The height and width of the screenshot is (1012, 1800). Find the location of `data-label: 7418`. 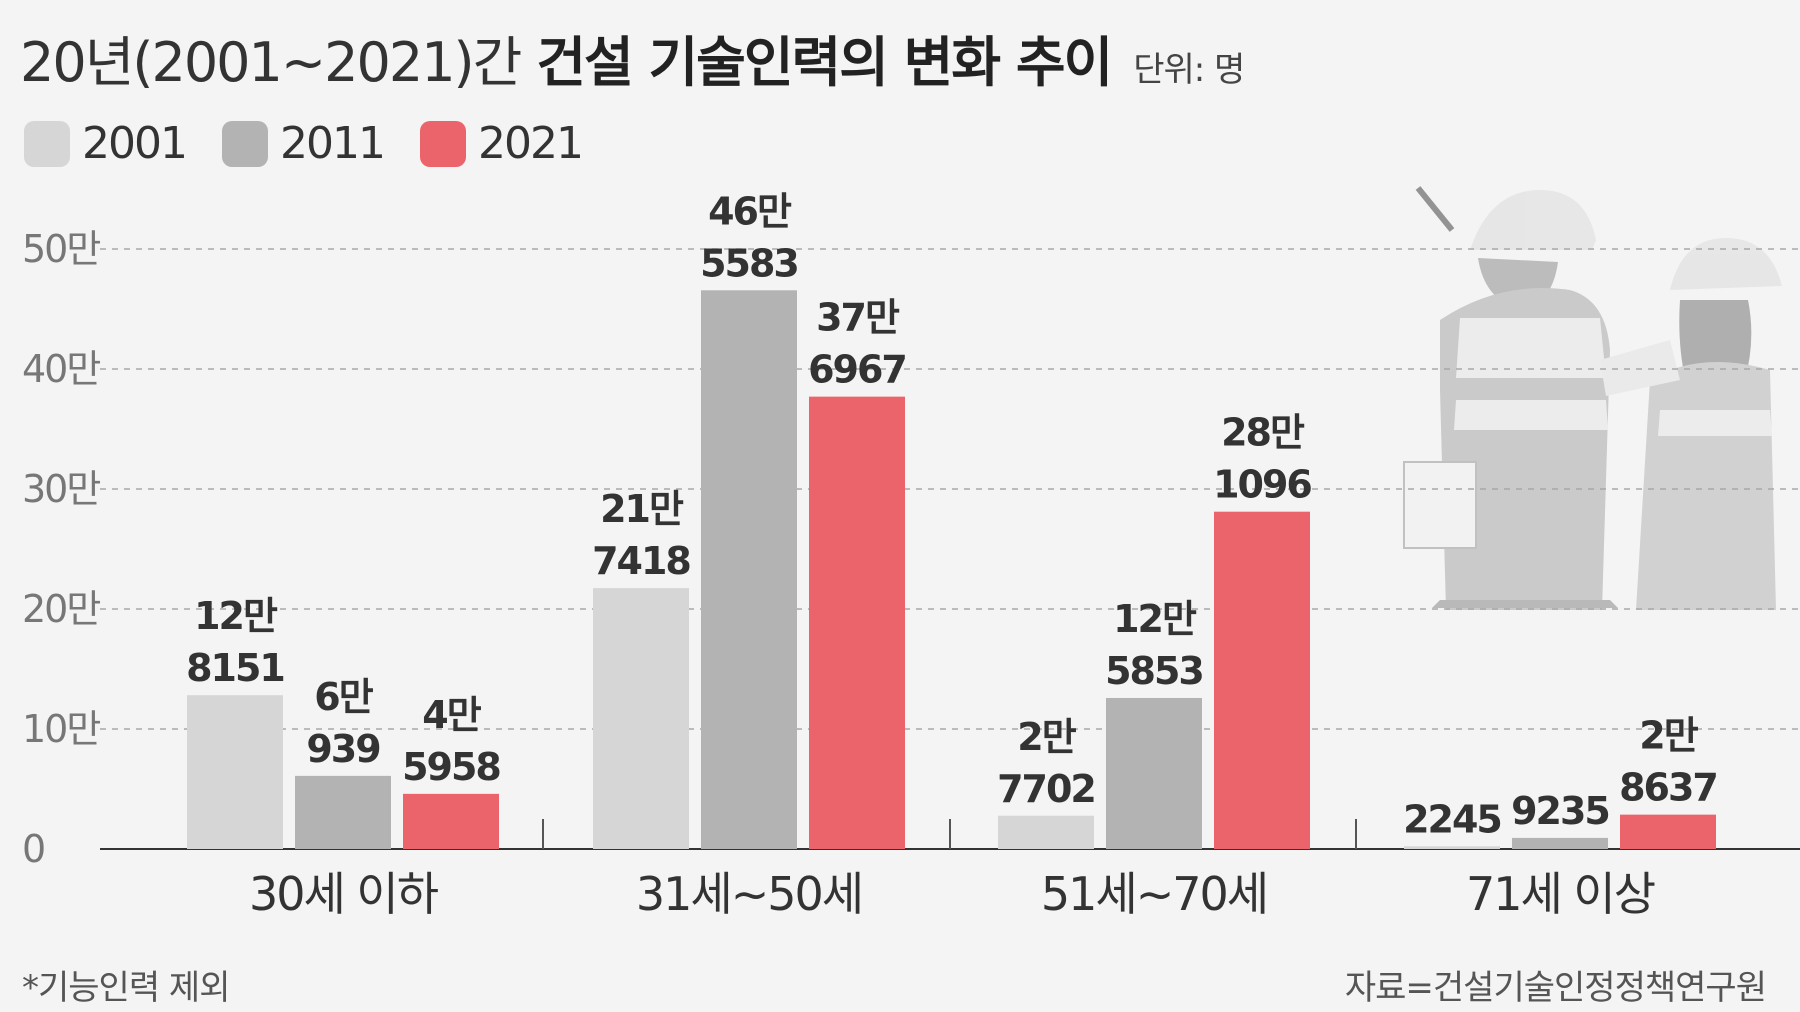

data-label: 7418 is located at coordinates (641, 561).